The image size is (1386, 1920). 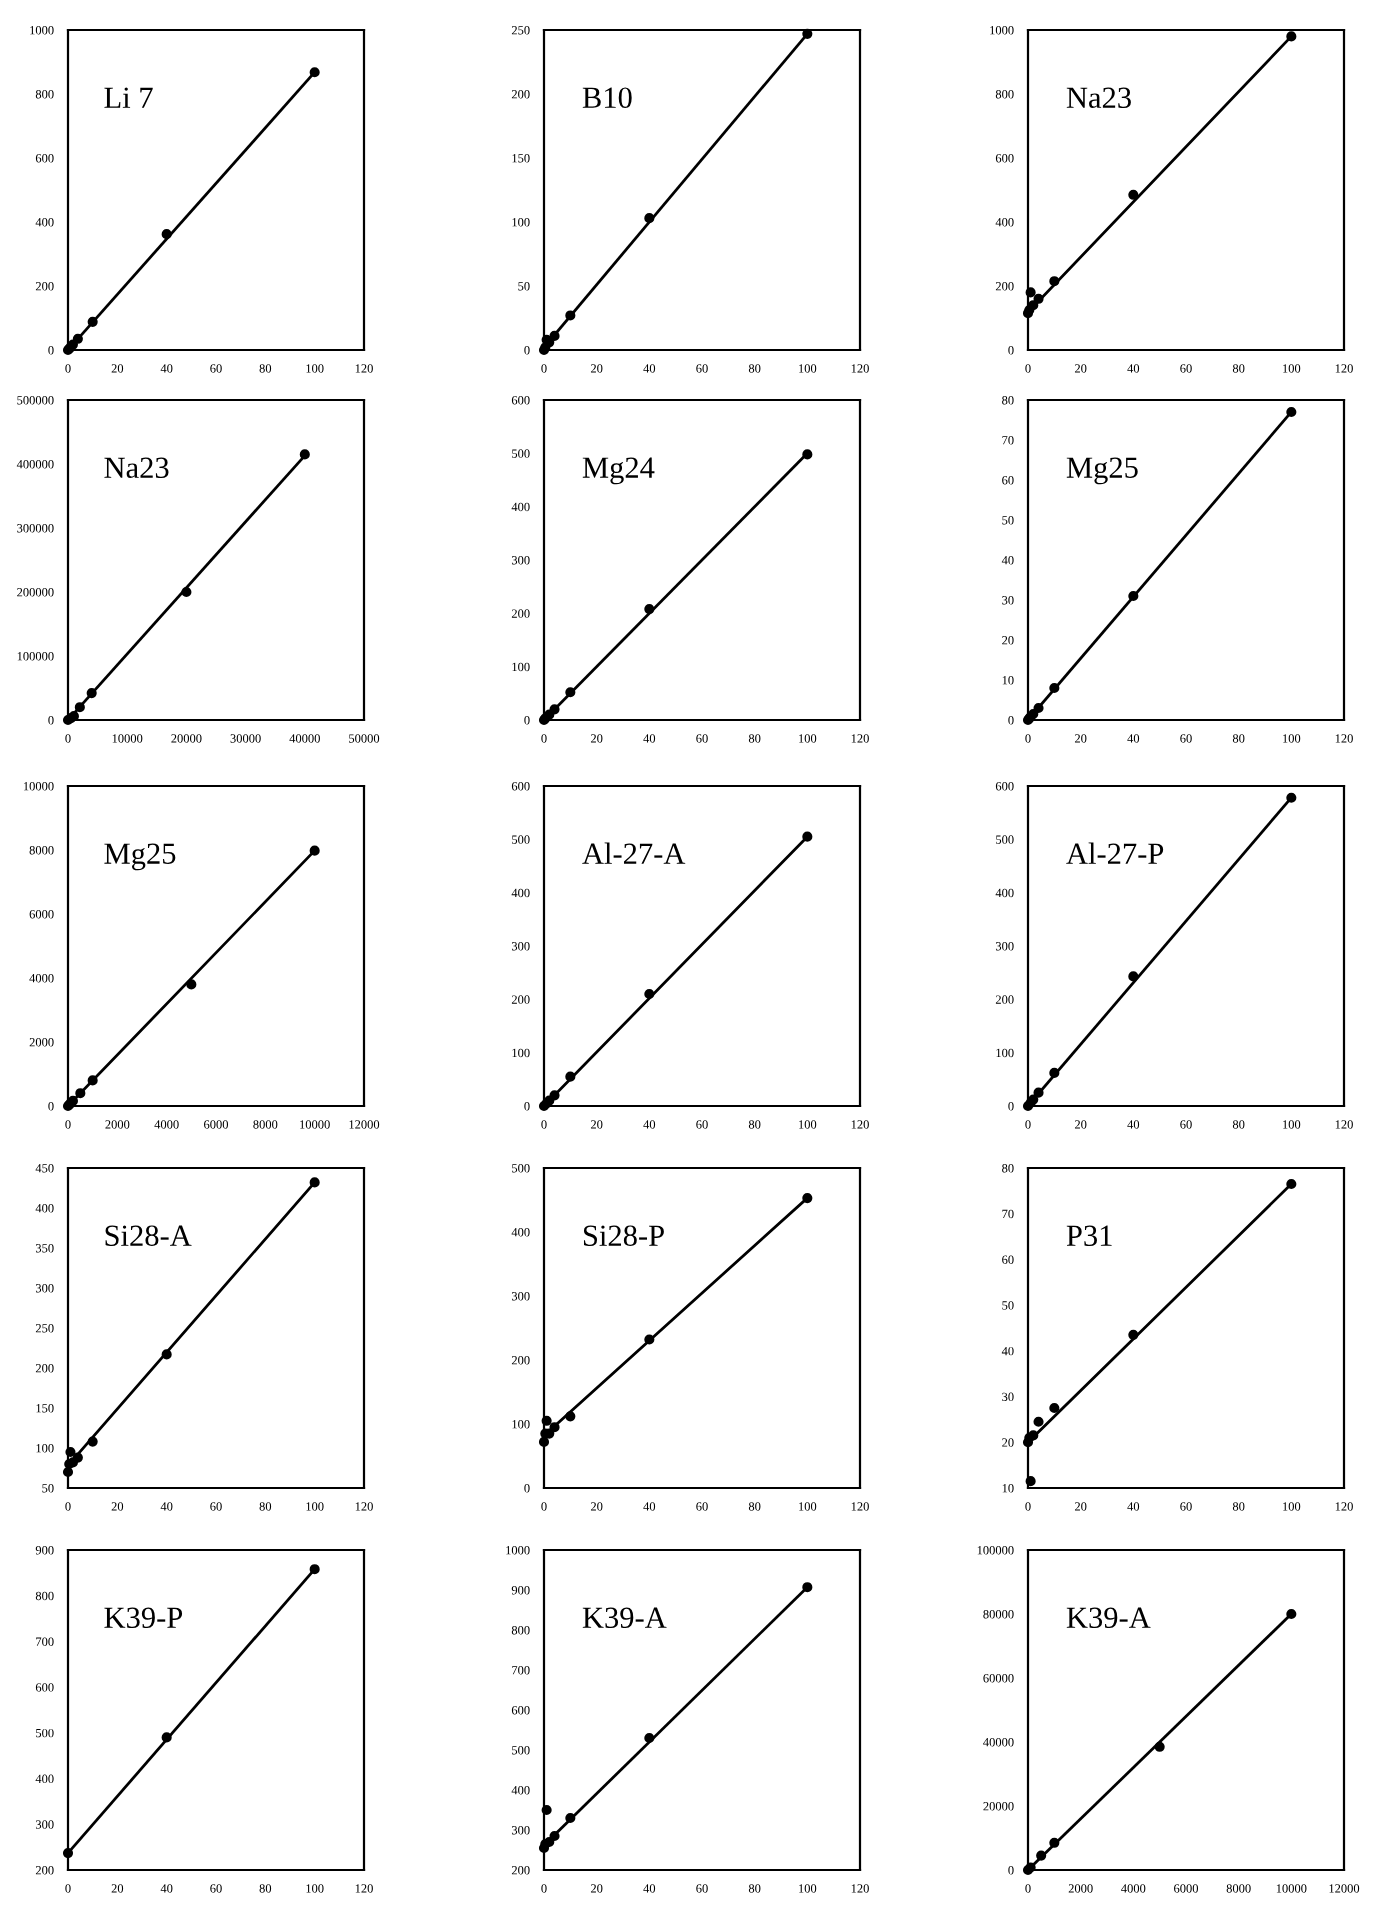 I want to click on text: Li 7, so click(x=128, y=97).